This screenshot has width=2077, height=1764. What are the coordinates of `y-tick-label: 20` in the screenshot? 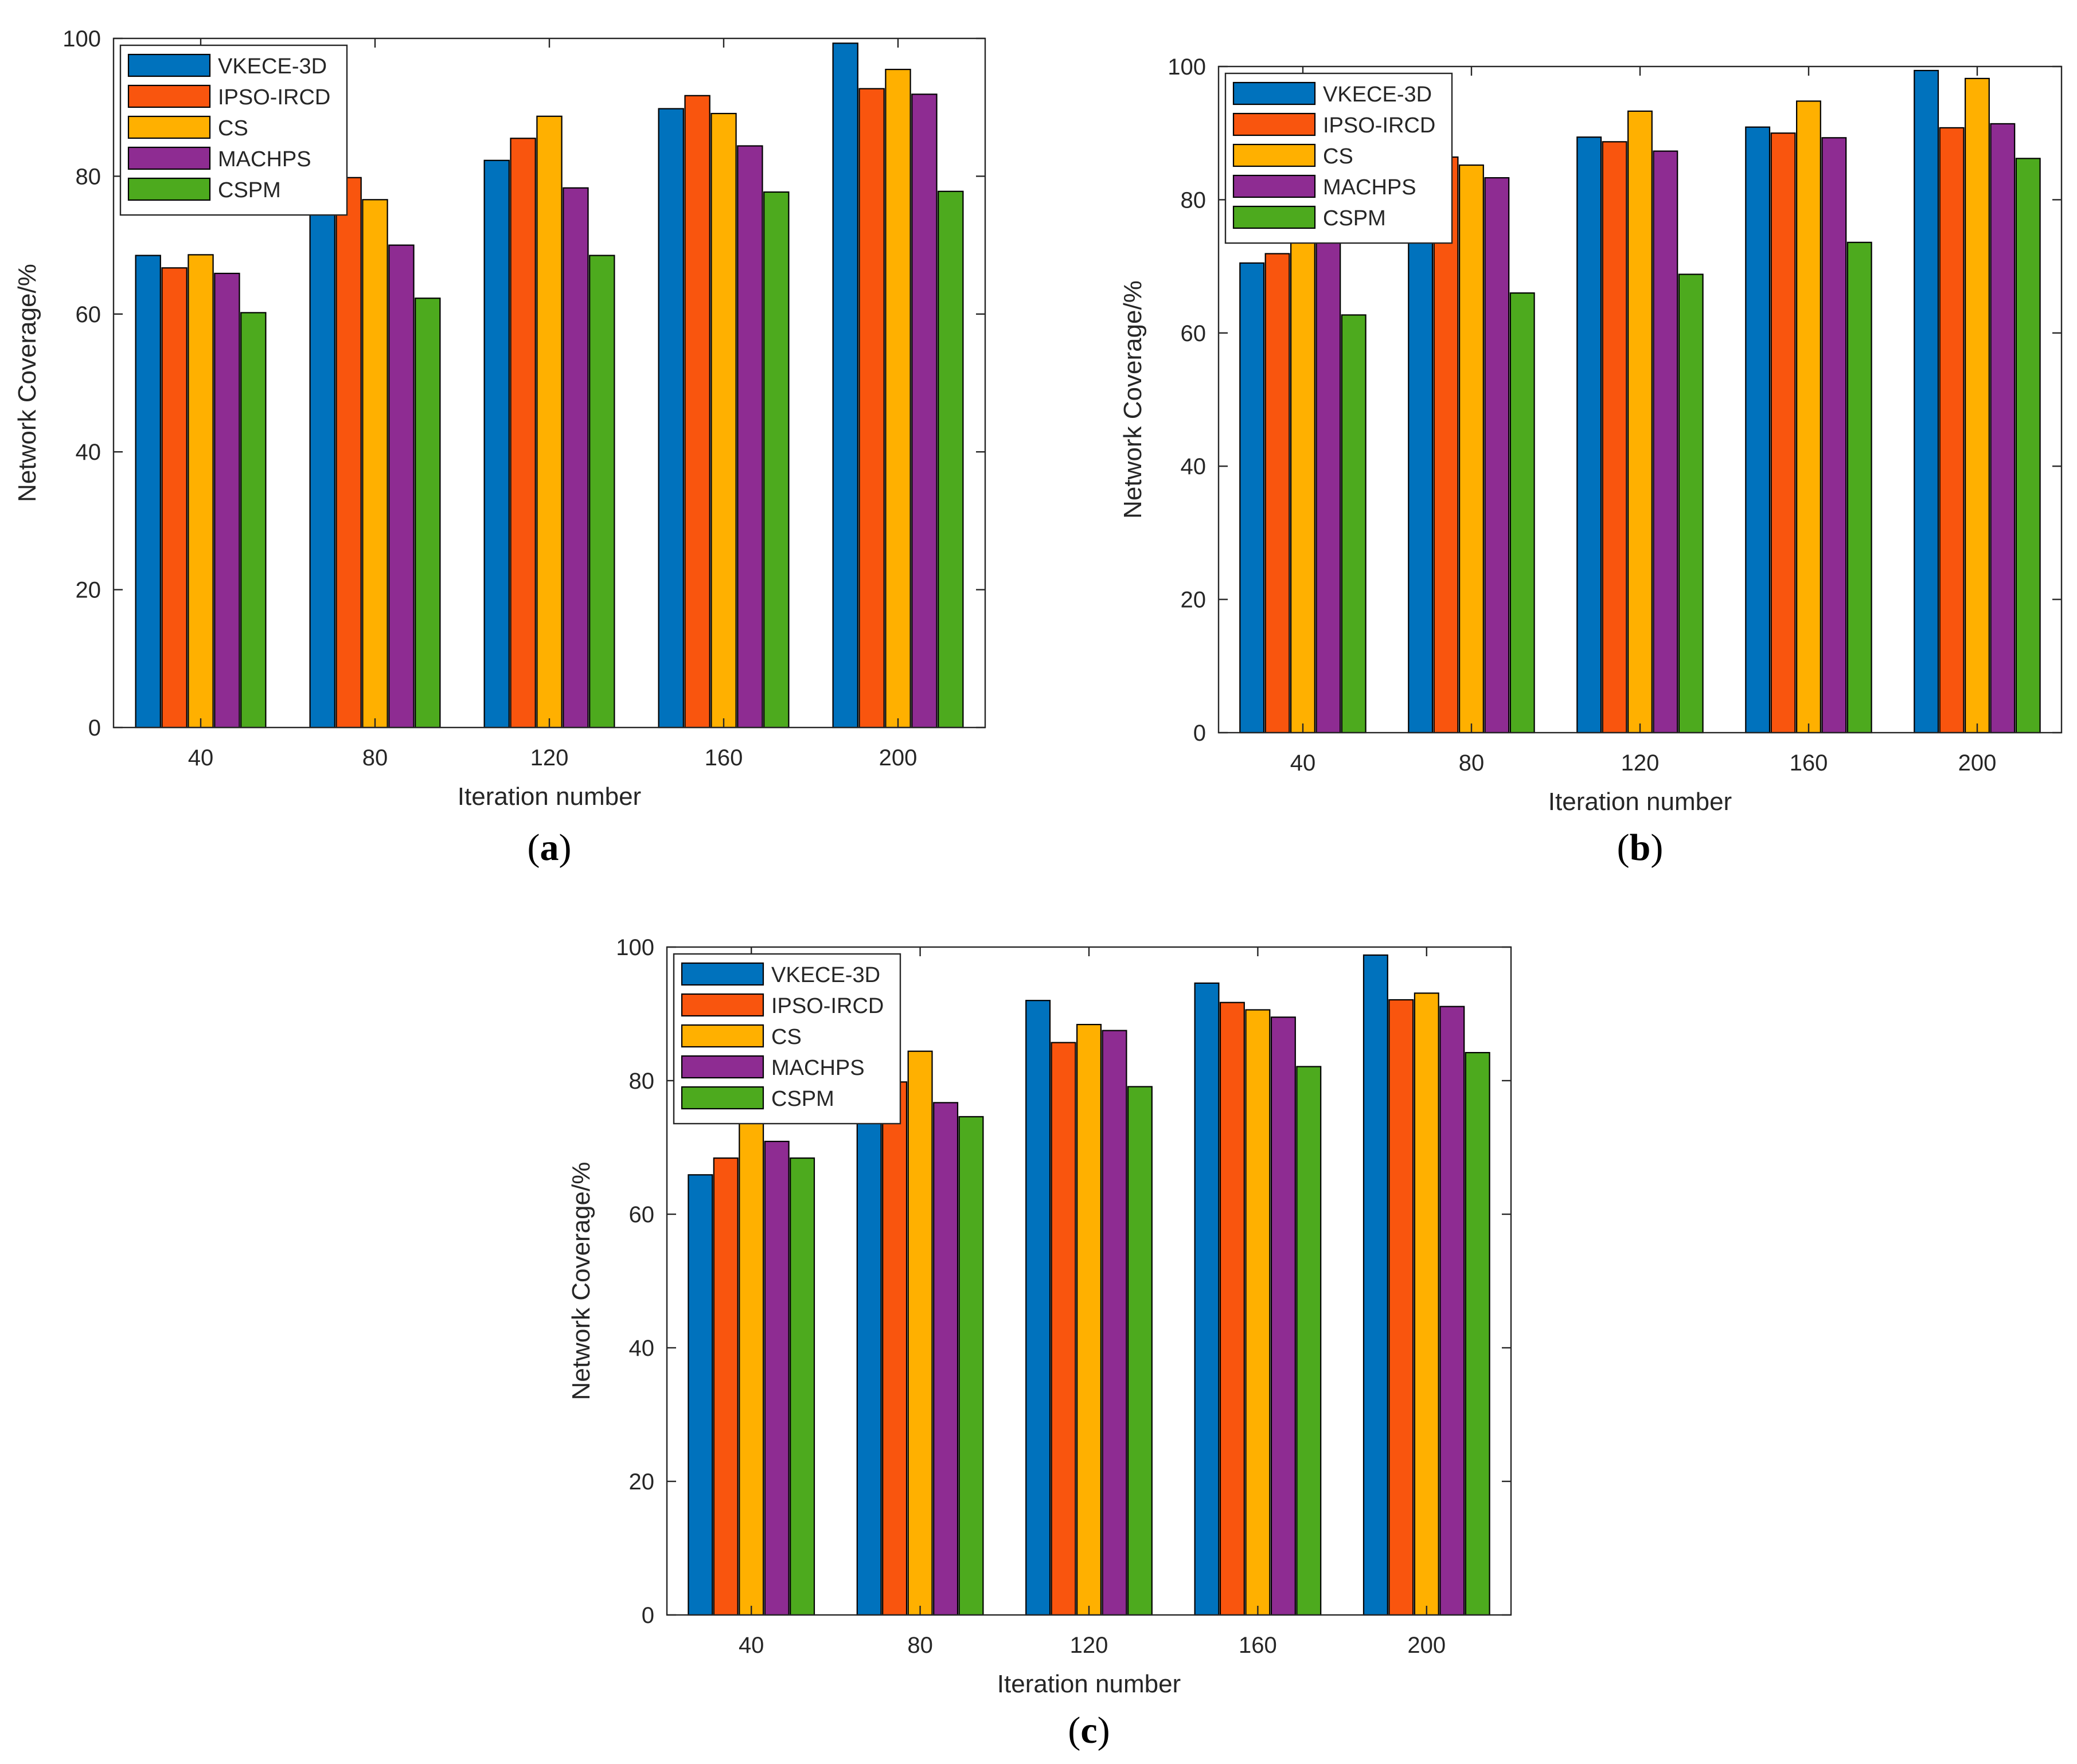 It's located at (88, 591).